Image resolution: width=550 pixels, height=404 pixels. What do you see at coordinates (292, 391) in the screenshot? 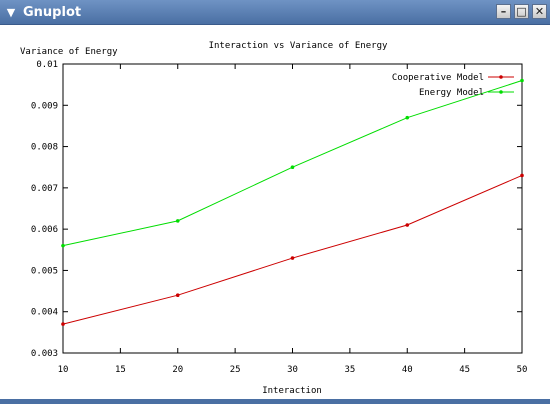
I see `x-axis-label: Interaction` at bounding box center [292, 391].